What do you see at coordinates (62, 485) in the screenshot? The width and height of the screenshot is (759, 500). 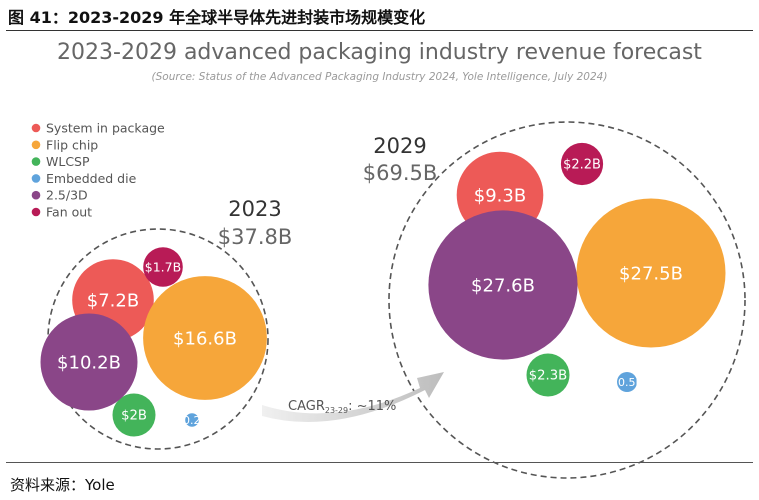 I see `figure-source: 资料来源：Yole` at bounding box center [62, 485].